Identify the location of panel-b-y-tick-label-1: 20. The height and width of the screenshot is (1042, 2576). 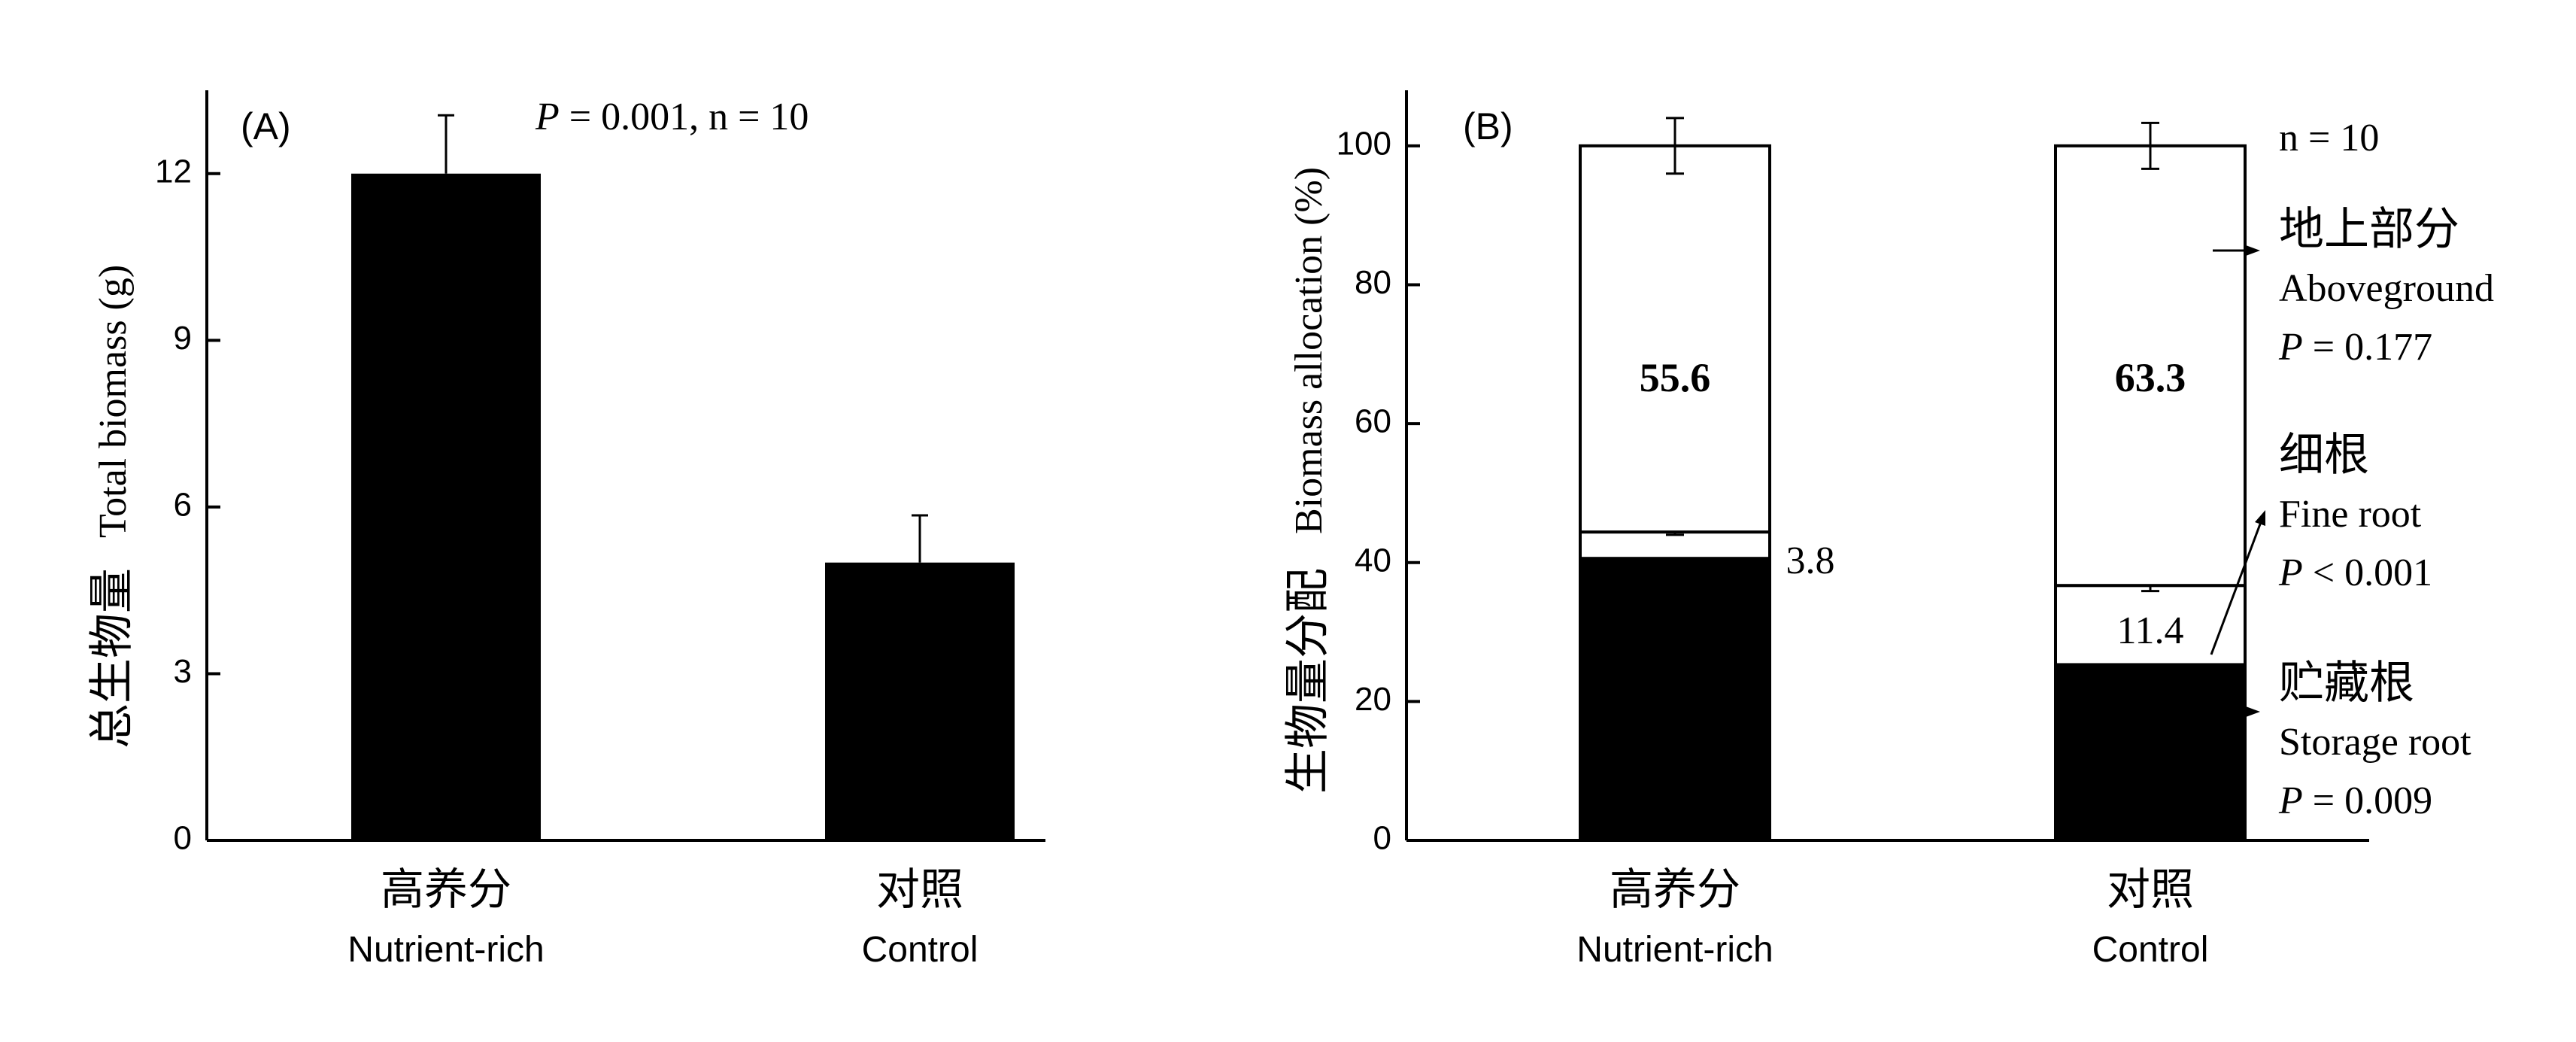
(1373, 699).